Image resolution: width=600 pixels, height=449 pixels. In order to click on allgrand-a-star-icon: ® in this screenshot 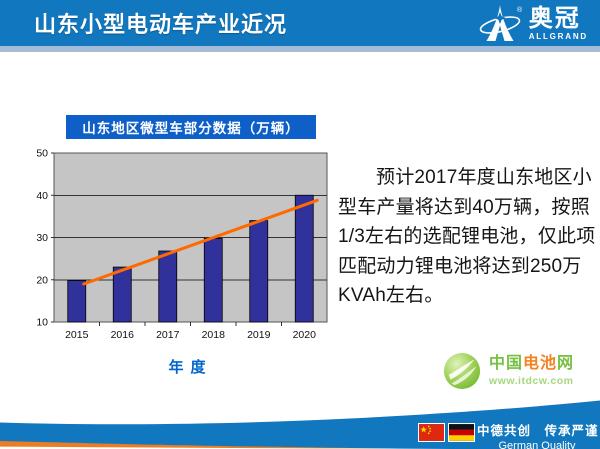, I will do `click(501, 23)`.